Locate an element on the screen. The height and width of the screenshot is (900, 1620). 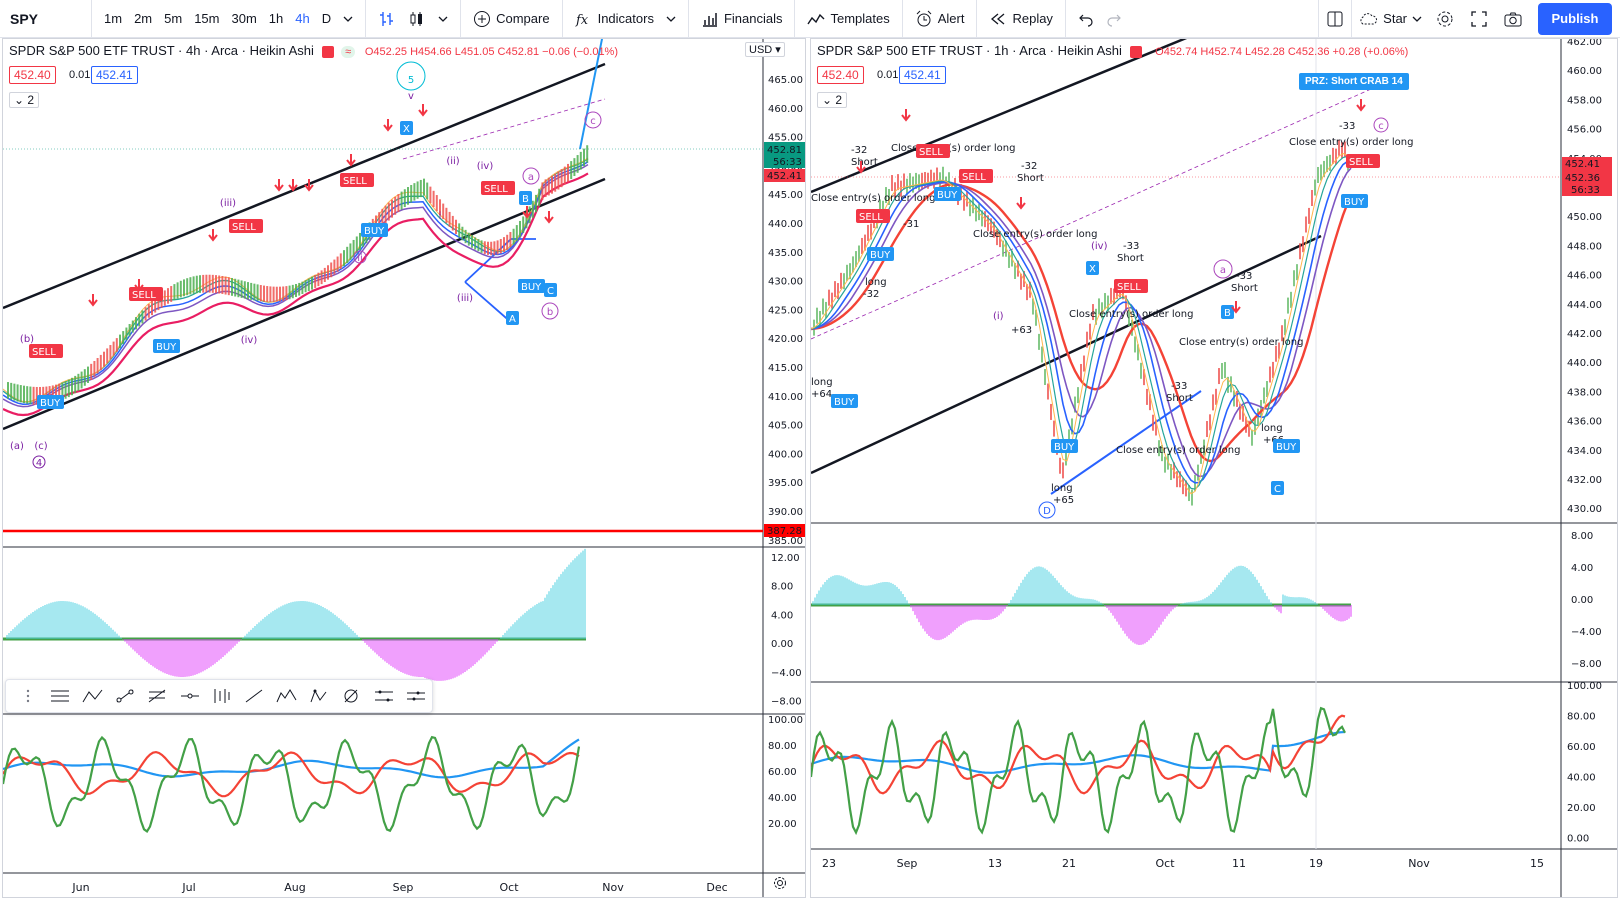
left-collapse-indicators: ⌄ 2 is located at coordinates (24, 100).